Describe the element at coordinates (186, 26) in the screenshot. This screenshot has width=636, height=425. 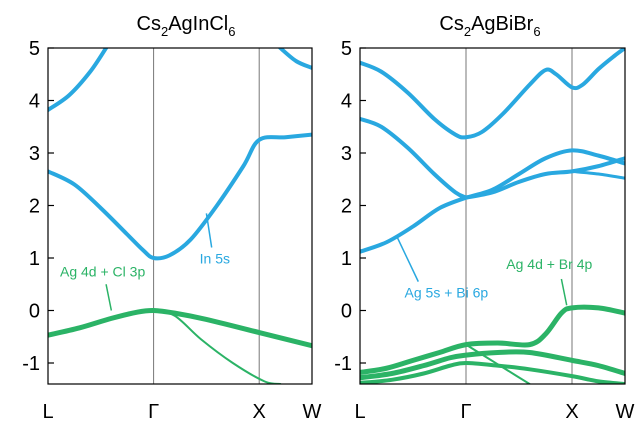
I see `panel-title: Cs2AgInCl6` at that location.